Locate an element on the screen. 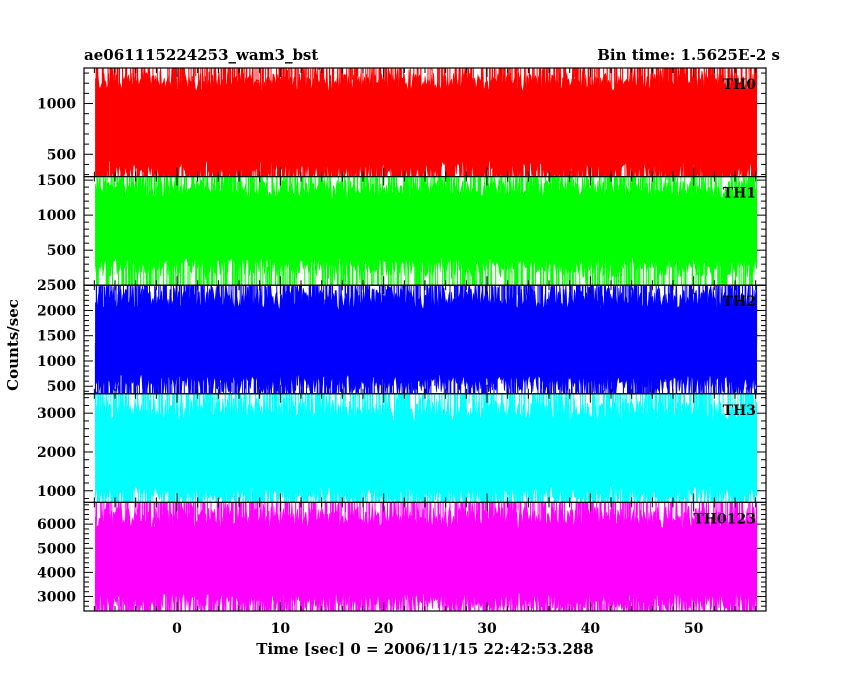 The image size is (850, 680). panel-label-th0123: TH0123 is located at coordinates (724, 519).